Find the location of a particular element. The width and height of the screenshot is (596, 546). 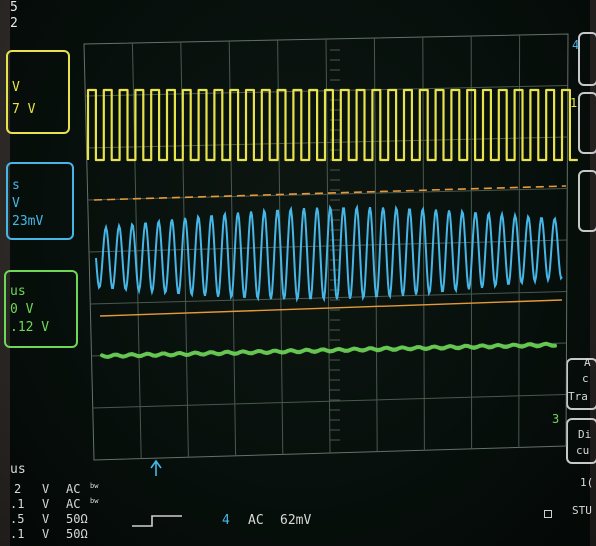

trigger-coupling: AC is located at coordinates (256, 520).